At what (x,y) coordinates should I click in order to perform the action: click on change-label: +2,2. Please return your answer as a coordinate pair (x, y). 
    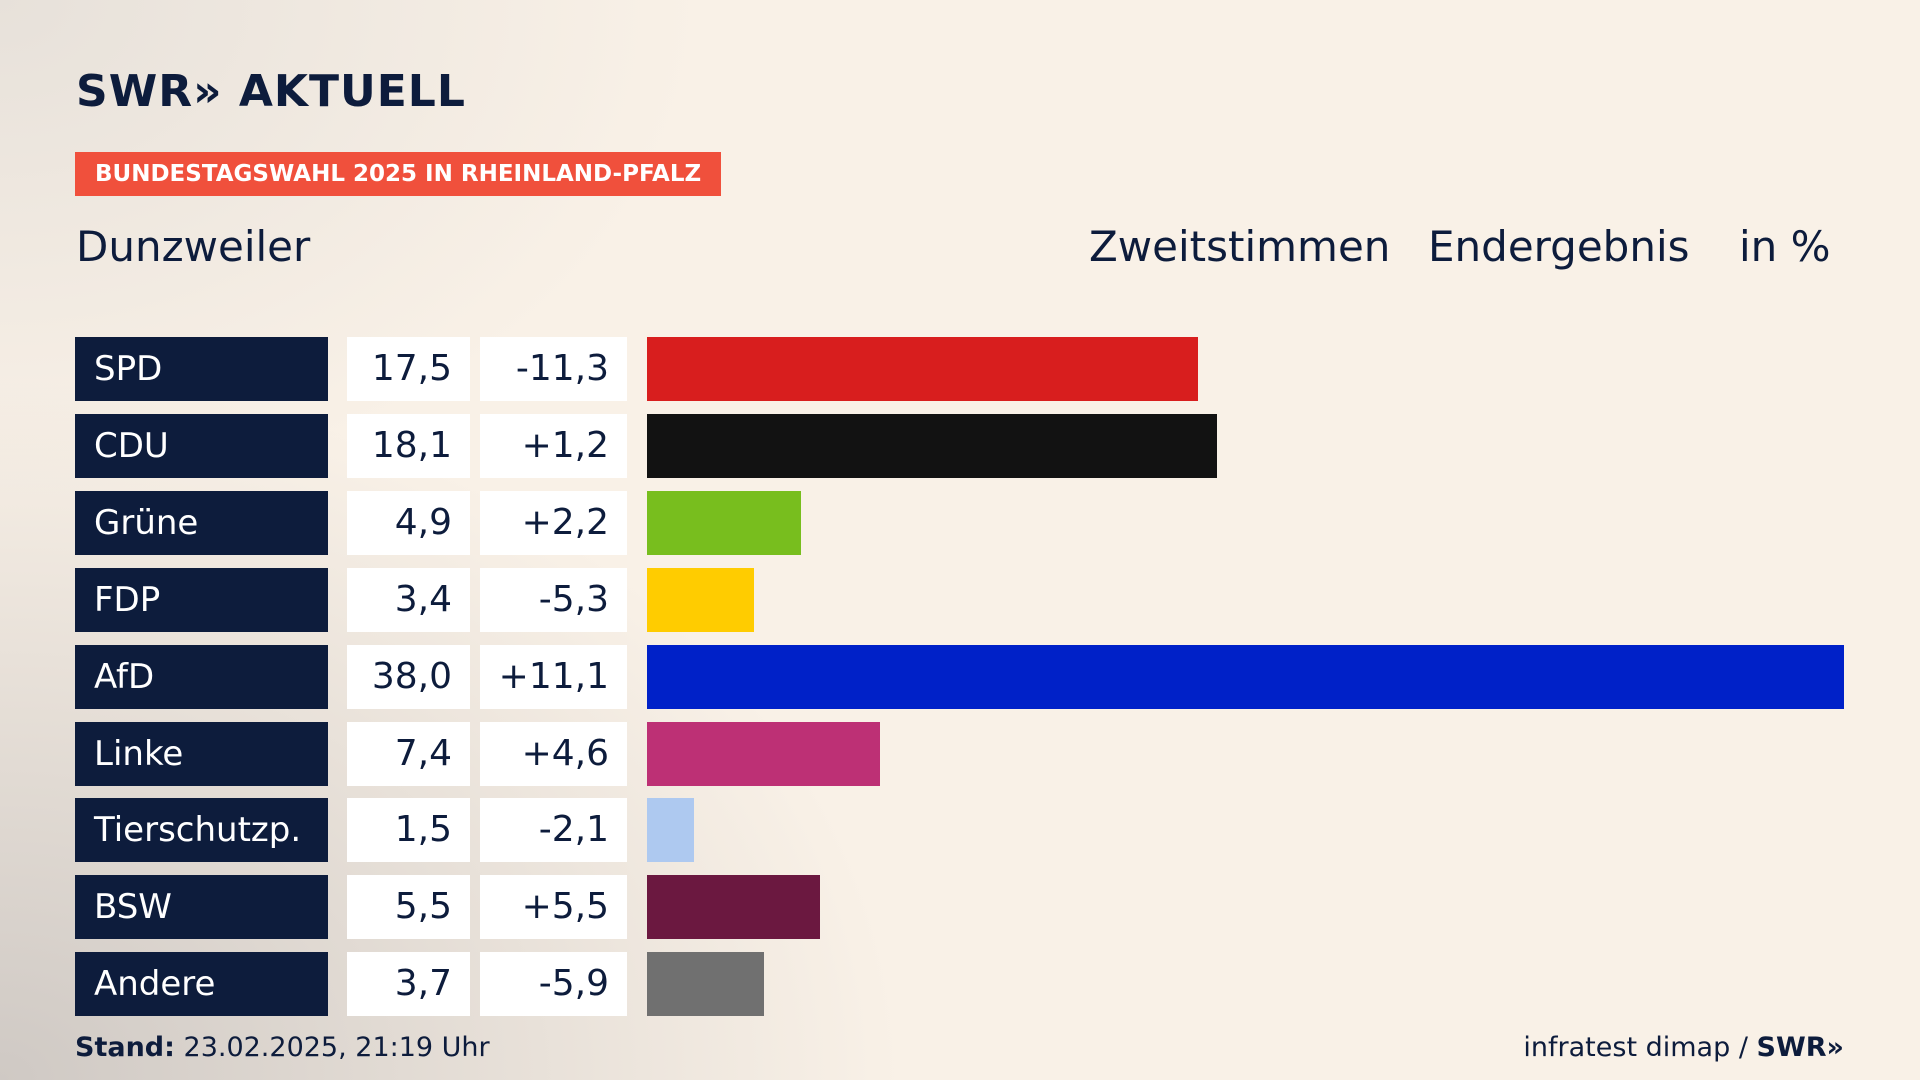
    Looking at the image, I should click on (553, 522).